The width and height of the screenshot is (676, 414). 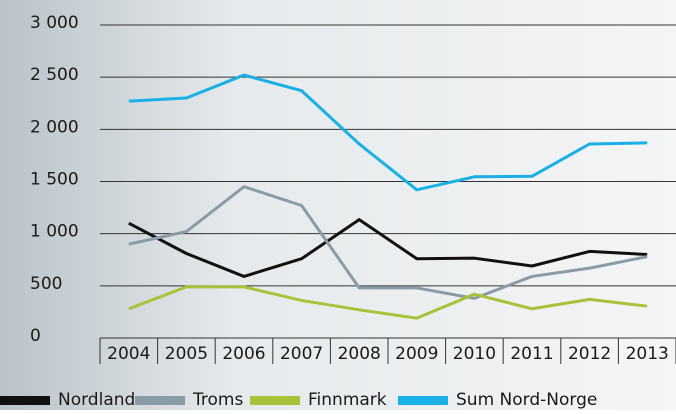 What do you see at coordinates (416, 354) in the screenshot?
I see `x-tick-label: 2009` at bounding box center [416, 354].